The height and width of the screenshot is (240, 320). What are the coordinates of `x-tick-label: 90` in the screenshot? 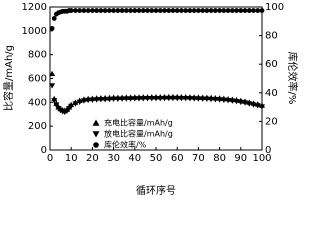 It's located at (240, 158).